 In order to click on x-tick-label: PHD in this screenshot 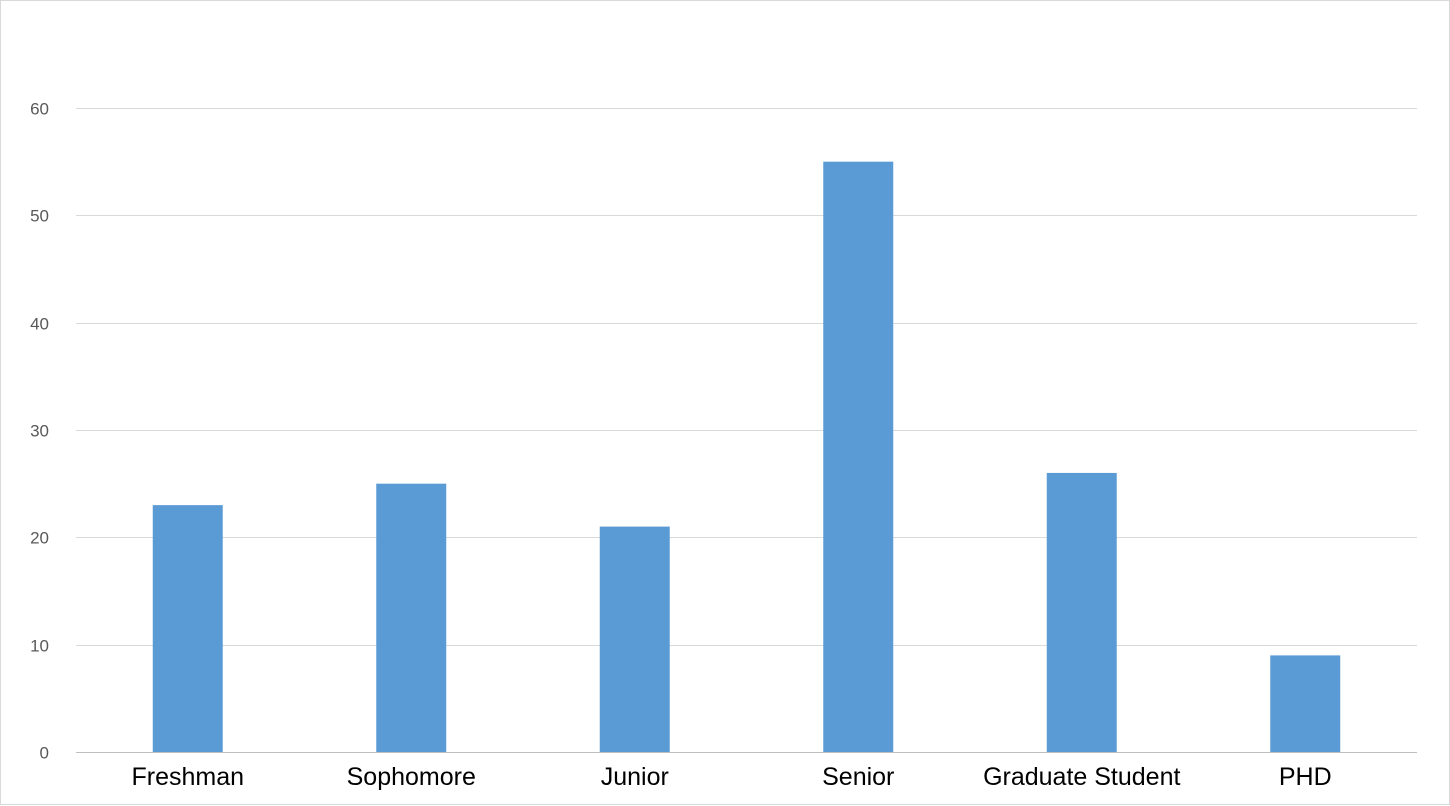, I will do `click(1305, 777)`.